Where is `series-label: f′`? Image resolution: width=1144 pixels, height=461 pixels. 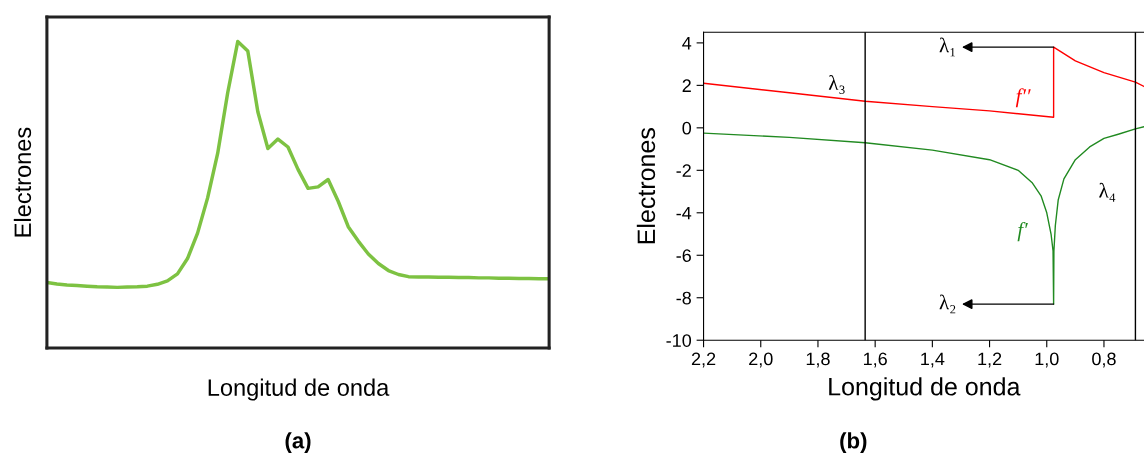
series-label: f′ is located at coordinates (1022, 232).